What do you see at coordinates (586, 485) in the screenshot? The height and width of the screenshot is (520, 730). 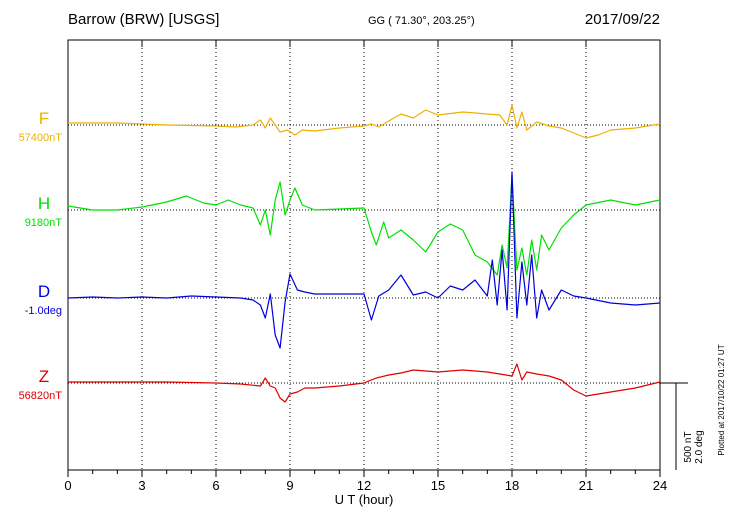 I see `x-tick-label: 21` at bounding box center [586, 485].